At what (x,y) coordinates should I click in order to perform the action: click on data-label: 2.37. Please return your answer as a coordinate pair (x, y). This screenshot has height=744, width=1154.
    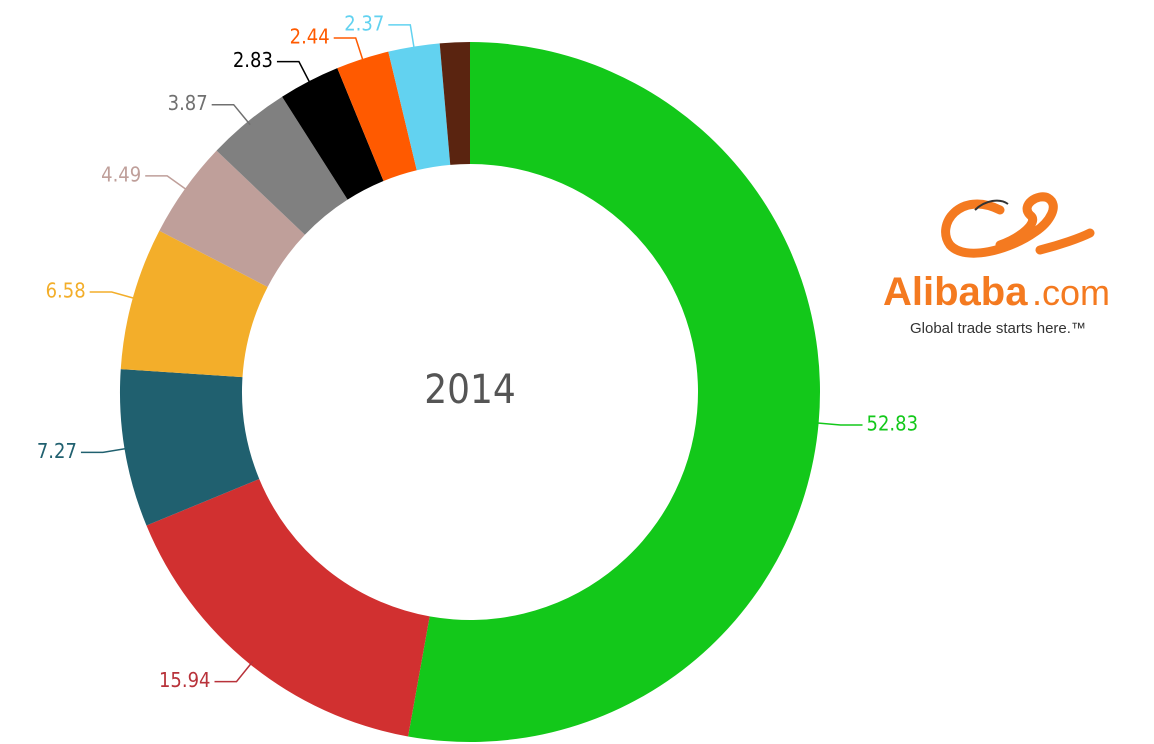
    Looking at the image, I should click on (364, 23).